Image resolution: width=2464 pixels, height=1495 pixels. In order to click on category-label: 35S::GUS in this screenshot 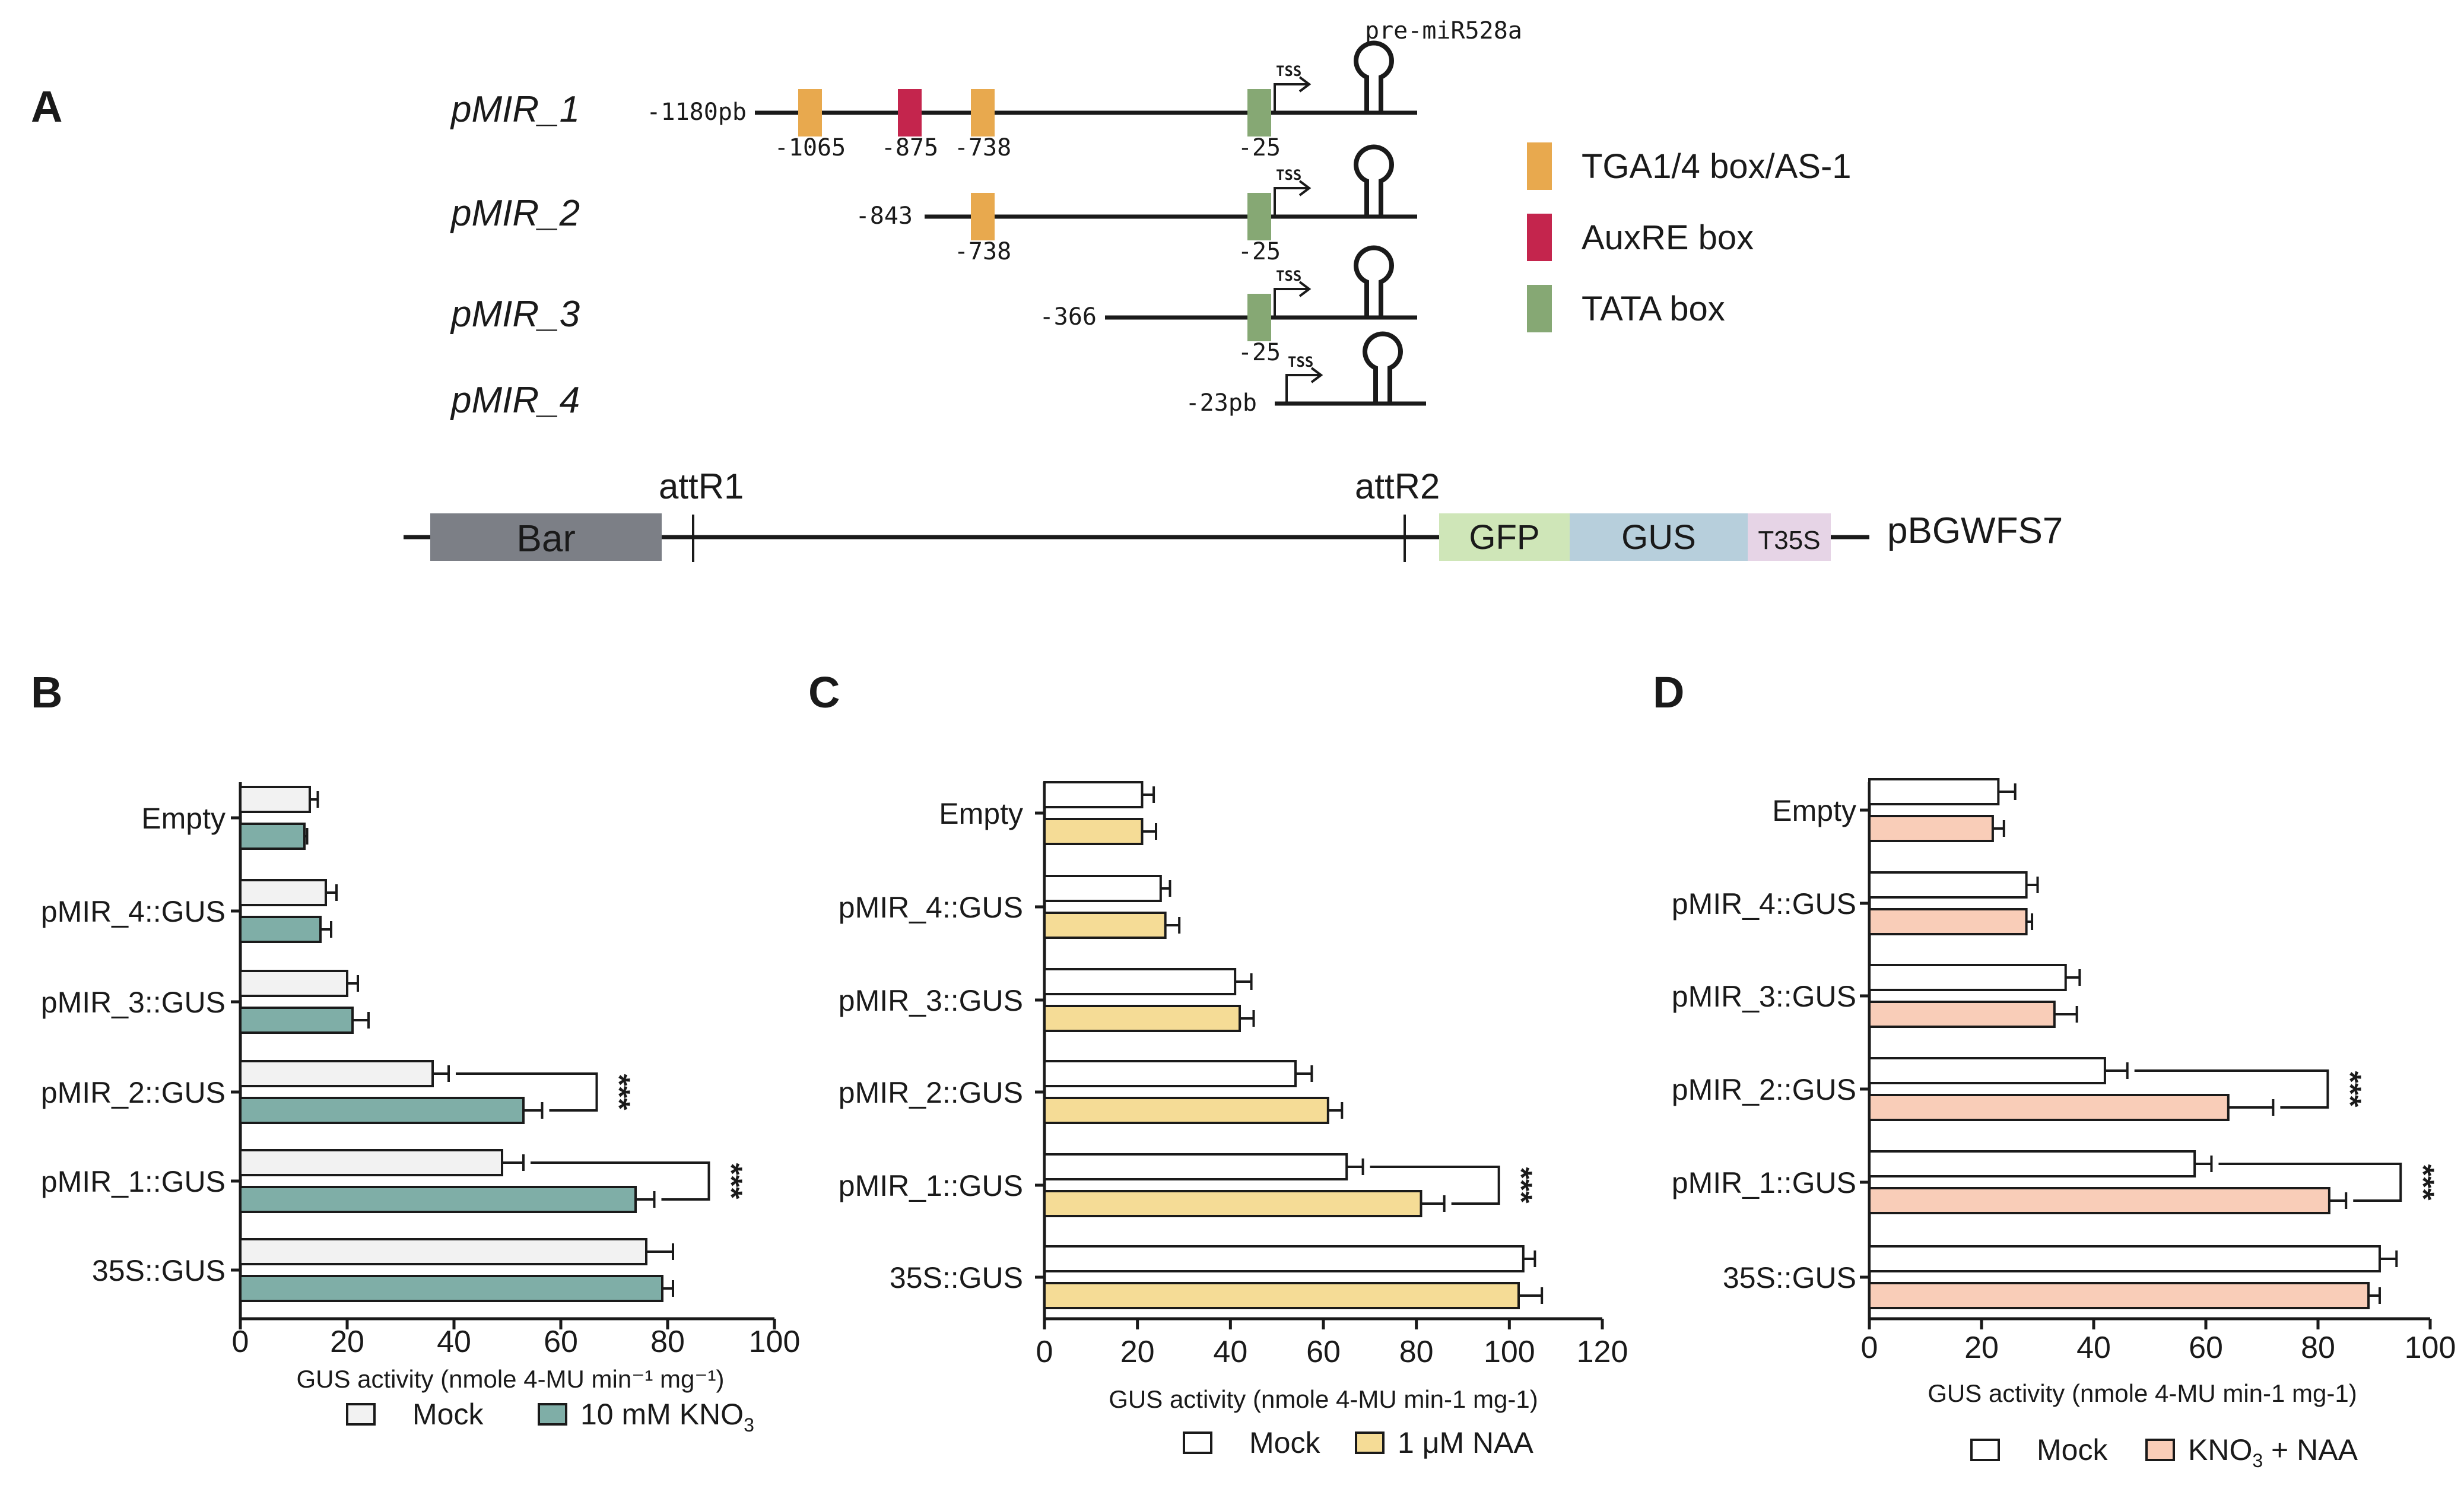, I will do `click(956, 1277)`.